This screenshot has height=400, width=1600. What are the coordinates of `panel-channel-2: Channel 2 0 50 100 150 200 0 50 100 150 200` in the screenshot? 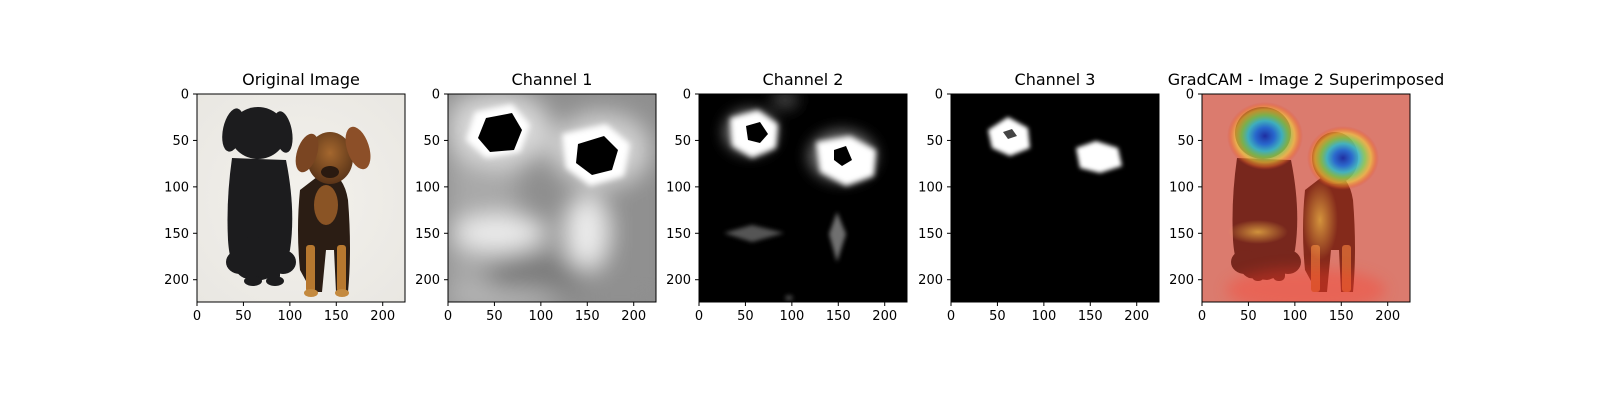 It's located at (787, 197).